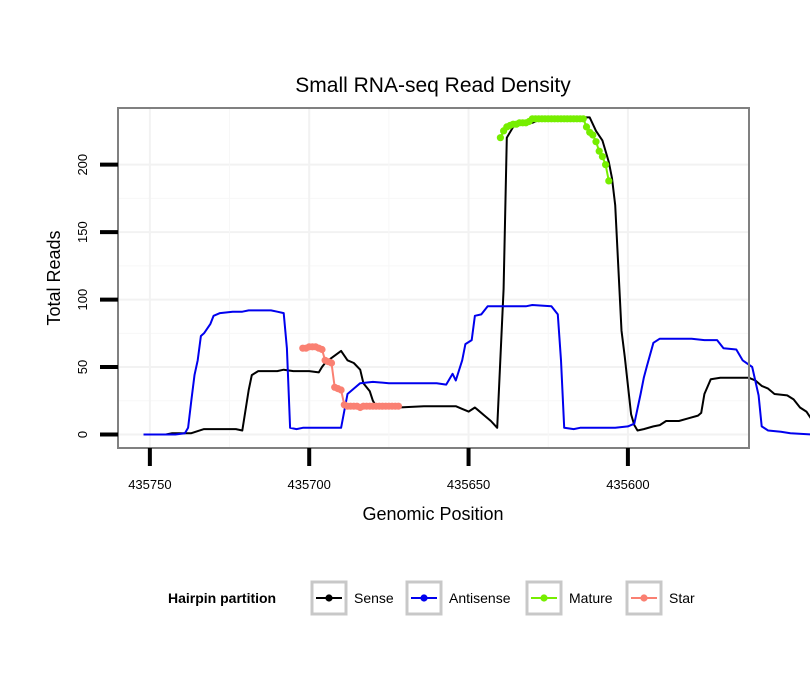  Describe the element at coordinates (661, 598) in the screenshot. I see `legend-entry-star: Star` at that location.